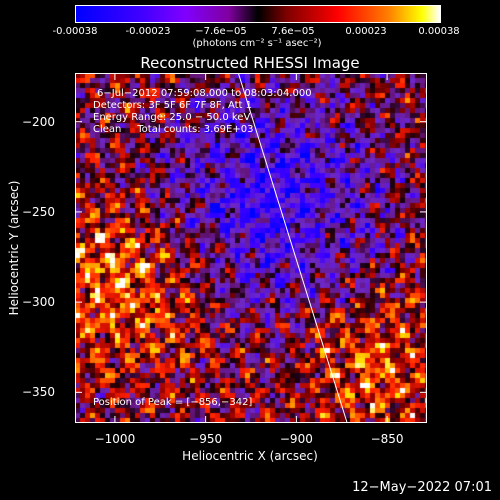 The height and width of the screenshot is (500, 500). I want to click on plot-timestamp: 12−May−2022 07:01, so click(422, 487).